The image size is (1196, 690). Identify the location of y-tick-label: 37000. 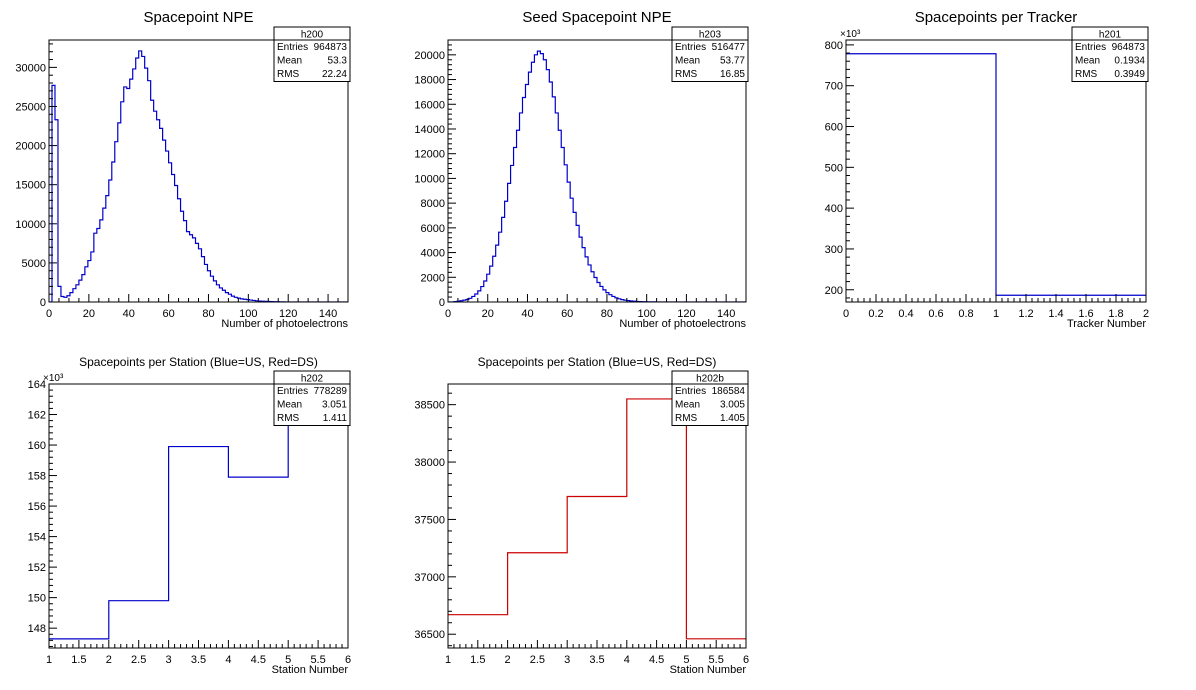
(429, 578).